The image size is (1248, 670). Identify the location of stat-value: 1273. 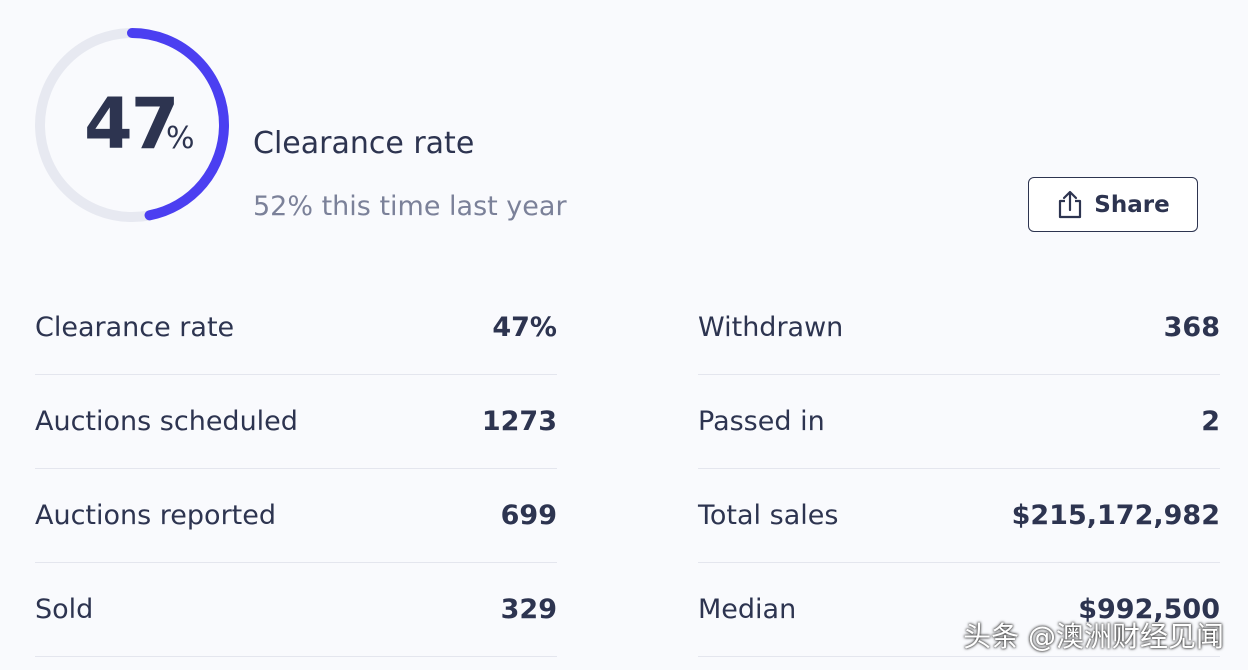
(519, 421).